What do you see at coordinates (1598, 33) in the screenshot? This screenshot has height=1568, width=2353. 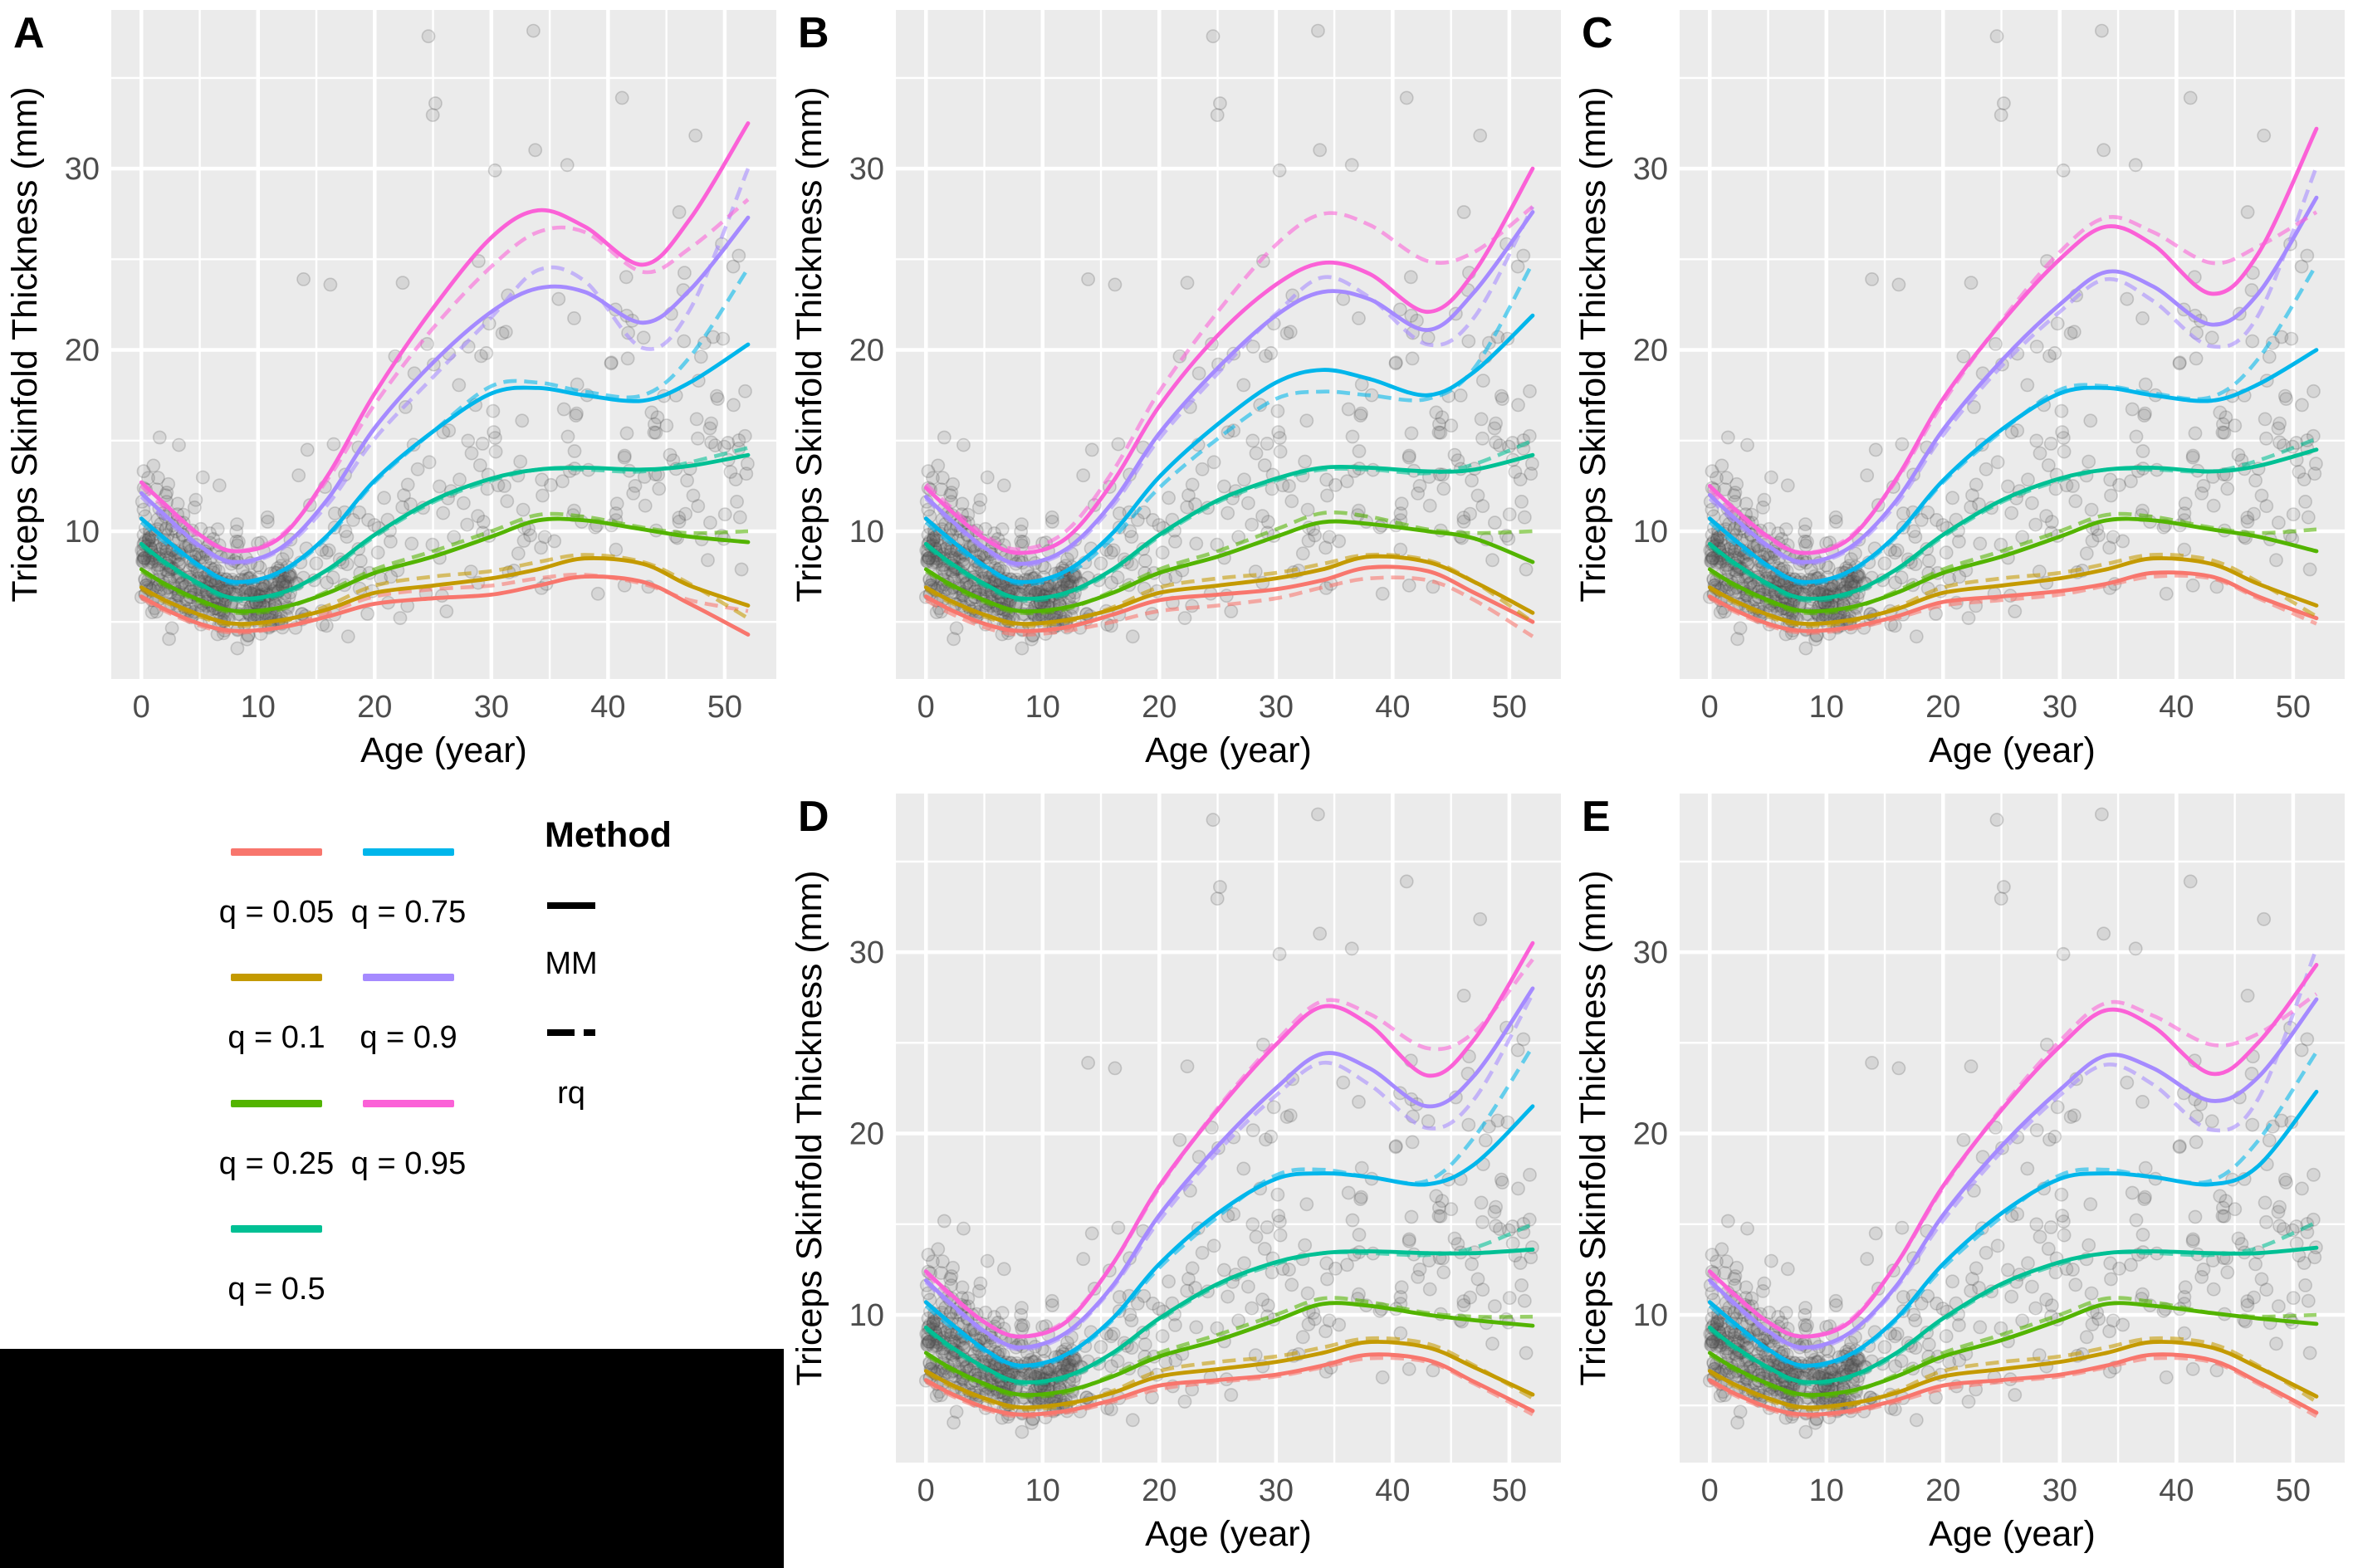 I see `panel-c-letter: C` at bounding box center [1598, 33].